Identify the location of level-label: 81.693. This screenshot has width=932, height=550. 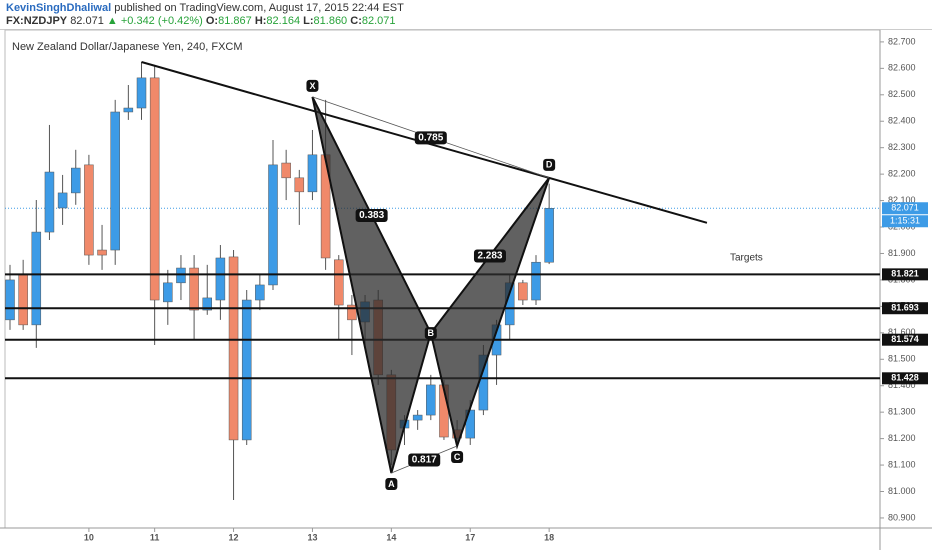
(905, 308).